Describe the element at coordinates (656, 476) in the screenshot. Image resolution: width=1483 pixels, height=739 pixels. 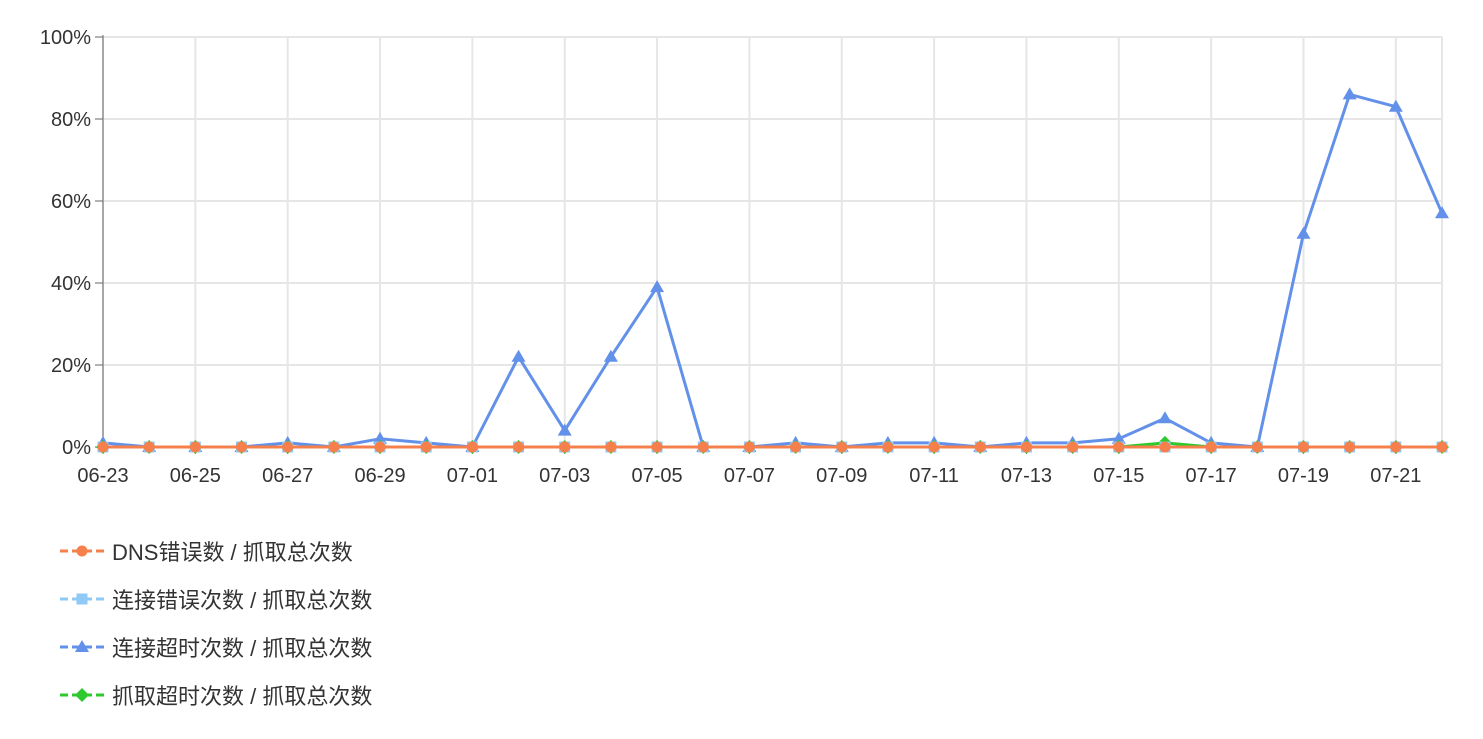
I see `x-tick-label: 07-05` at that location.